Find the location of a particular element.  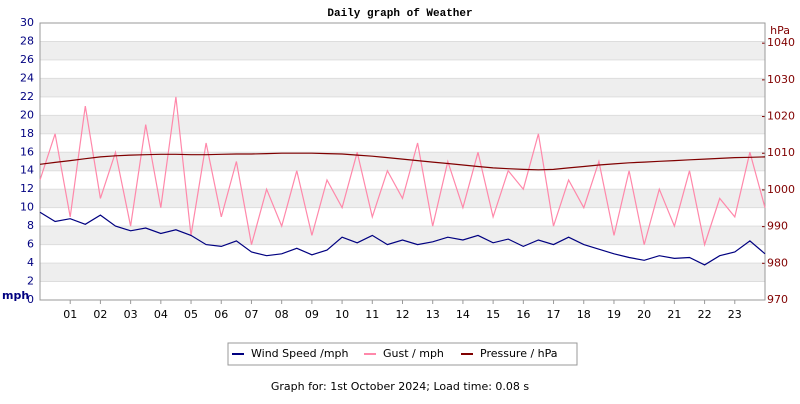

y-tick-label: 6 is located at coordinates (30, 244).